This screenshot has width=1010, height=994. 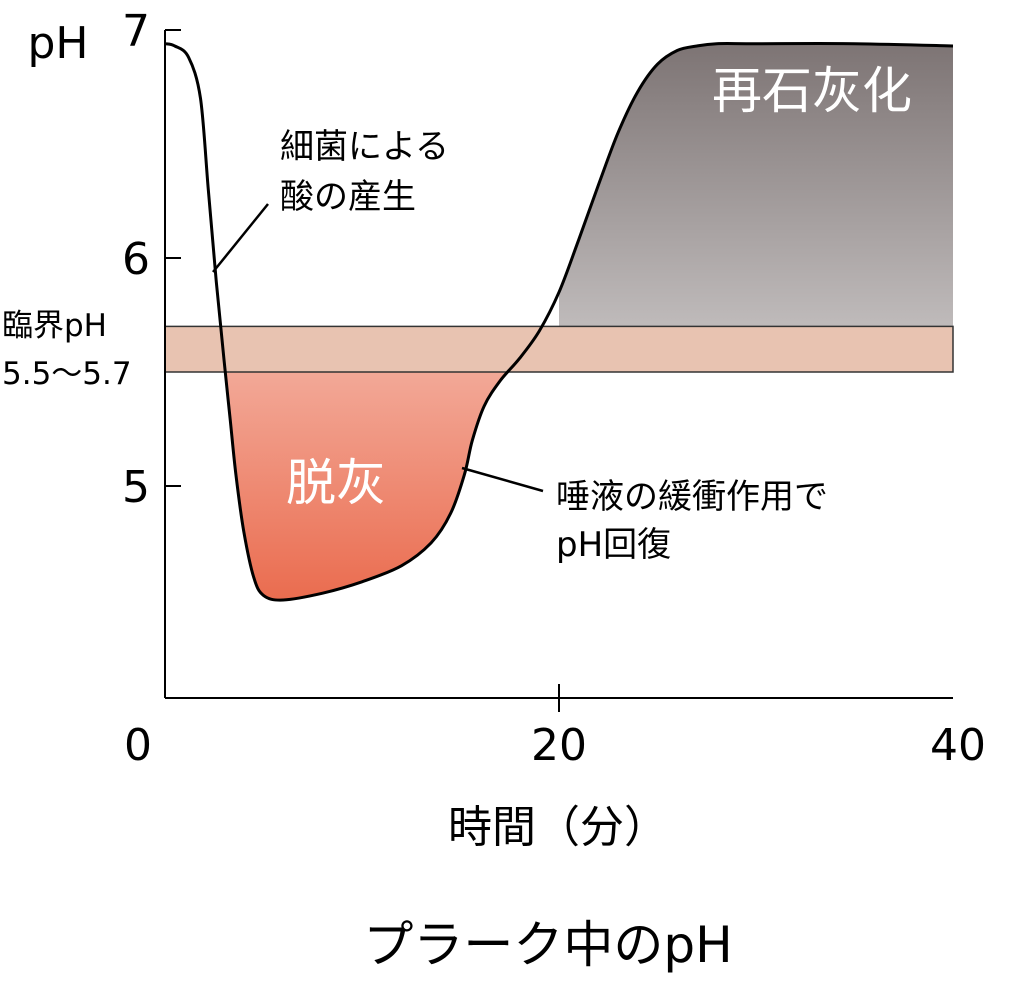 What do you see at coordinates (136, 487) in the screenshot?
I see `y-tick-label: 5` at bounding box center [136, 487].